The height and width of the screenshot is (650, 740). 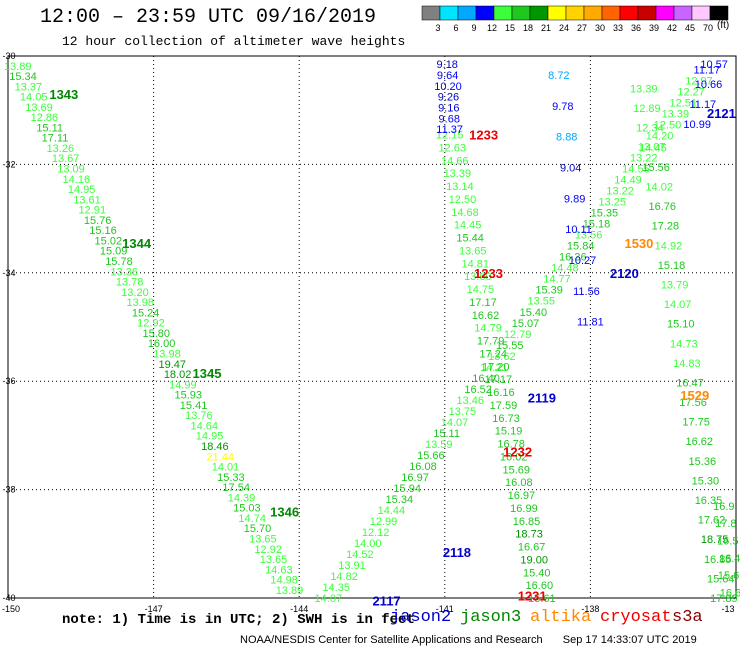 I want to click on y-tick-label: -32, so click(x=8, y=164).